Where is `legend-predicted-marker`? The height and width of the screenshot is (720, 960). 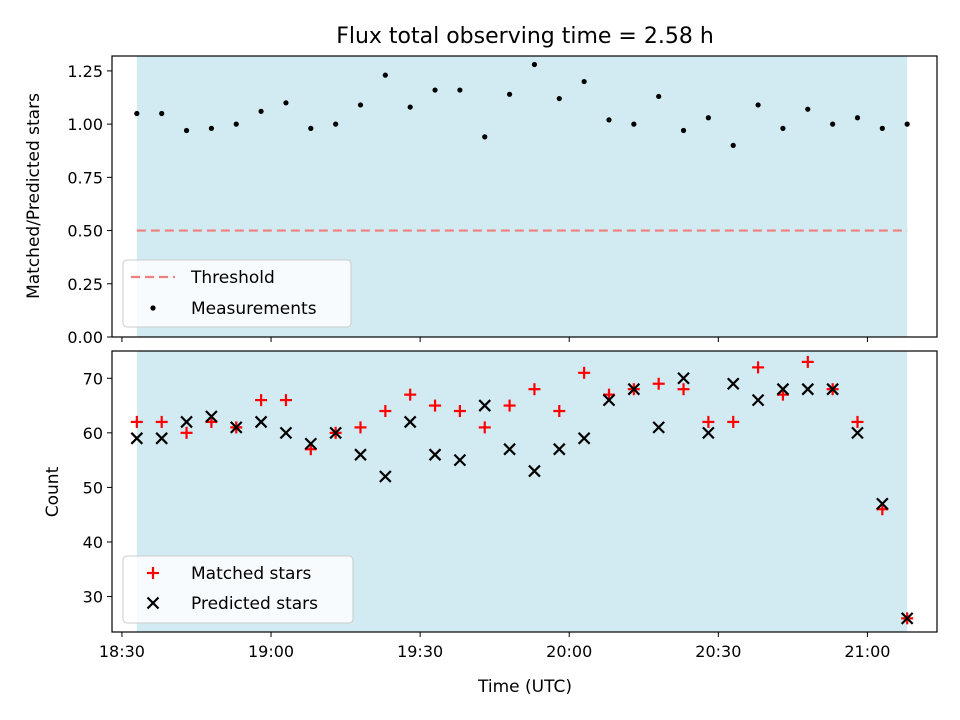 legend-predicted-marker is located at coordinates (153, 603).